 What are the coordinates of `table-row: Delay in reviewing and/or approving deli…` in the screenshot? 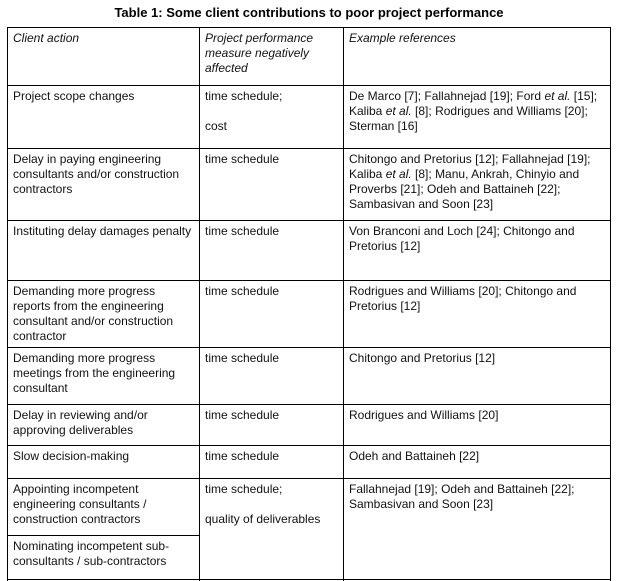 It's located at (309, 425).